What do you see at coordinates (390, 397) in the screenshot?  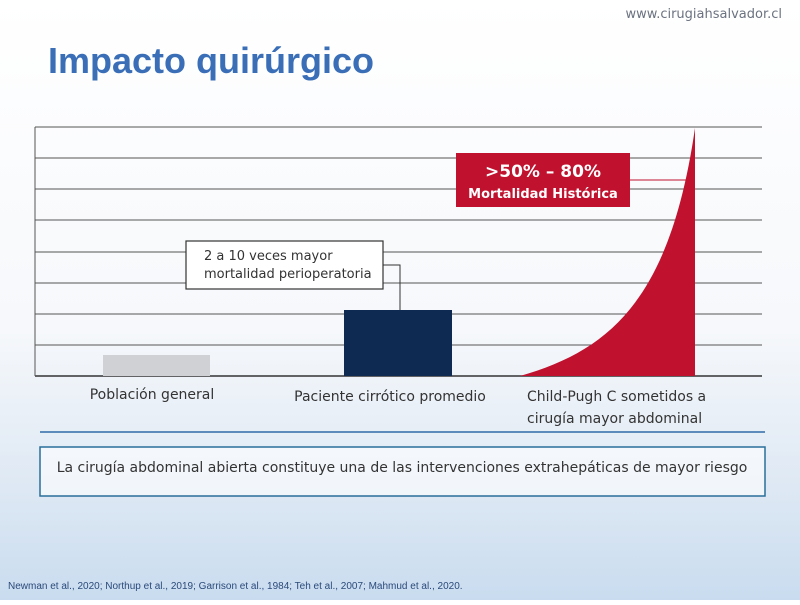 I see `category-label: Paciente cirrótico promedio` at bounding box center [390, 397].